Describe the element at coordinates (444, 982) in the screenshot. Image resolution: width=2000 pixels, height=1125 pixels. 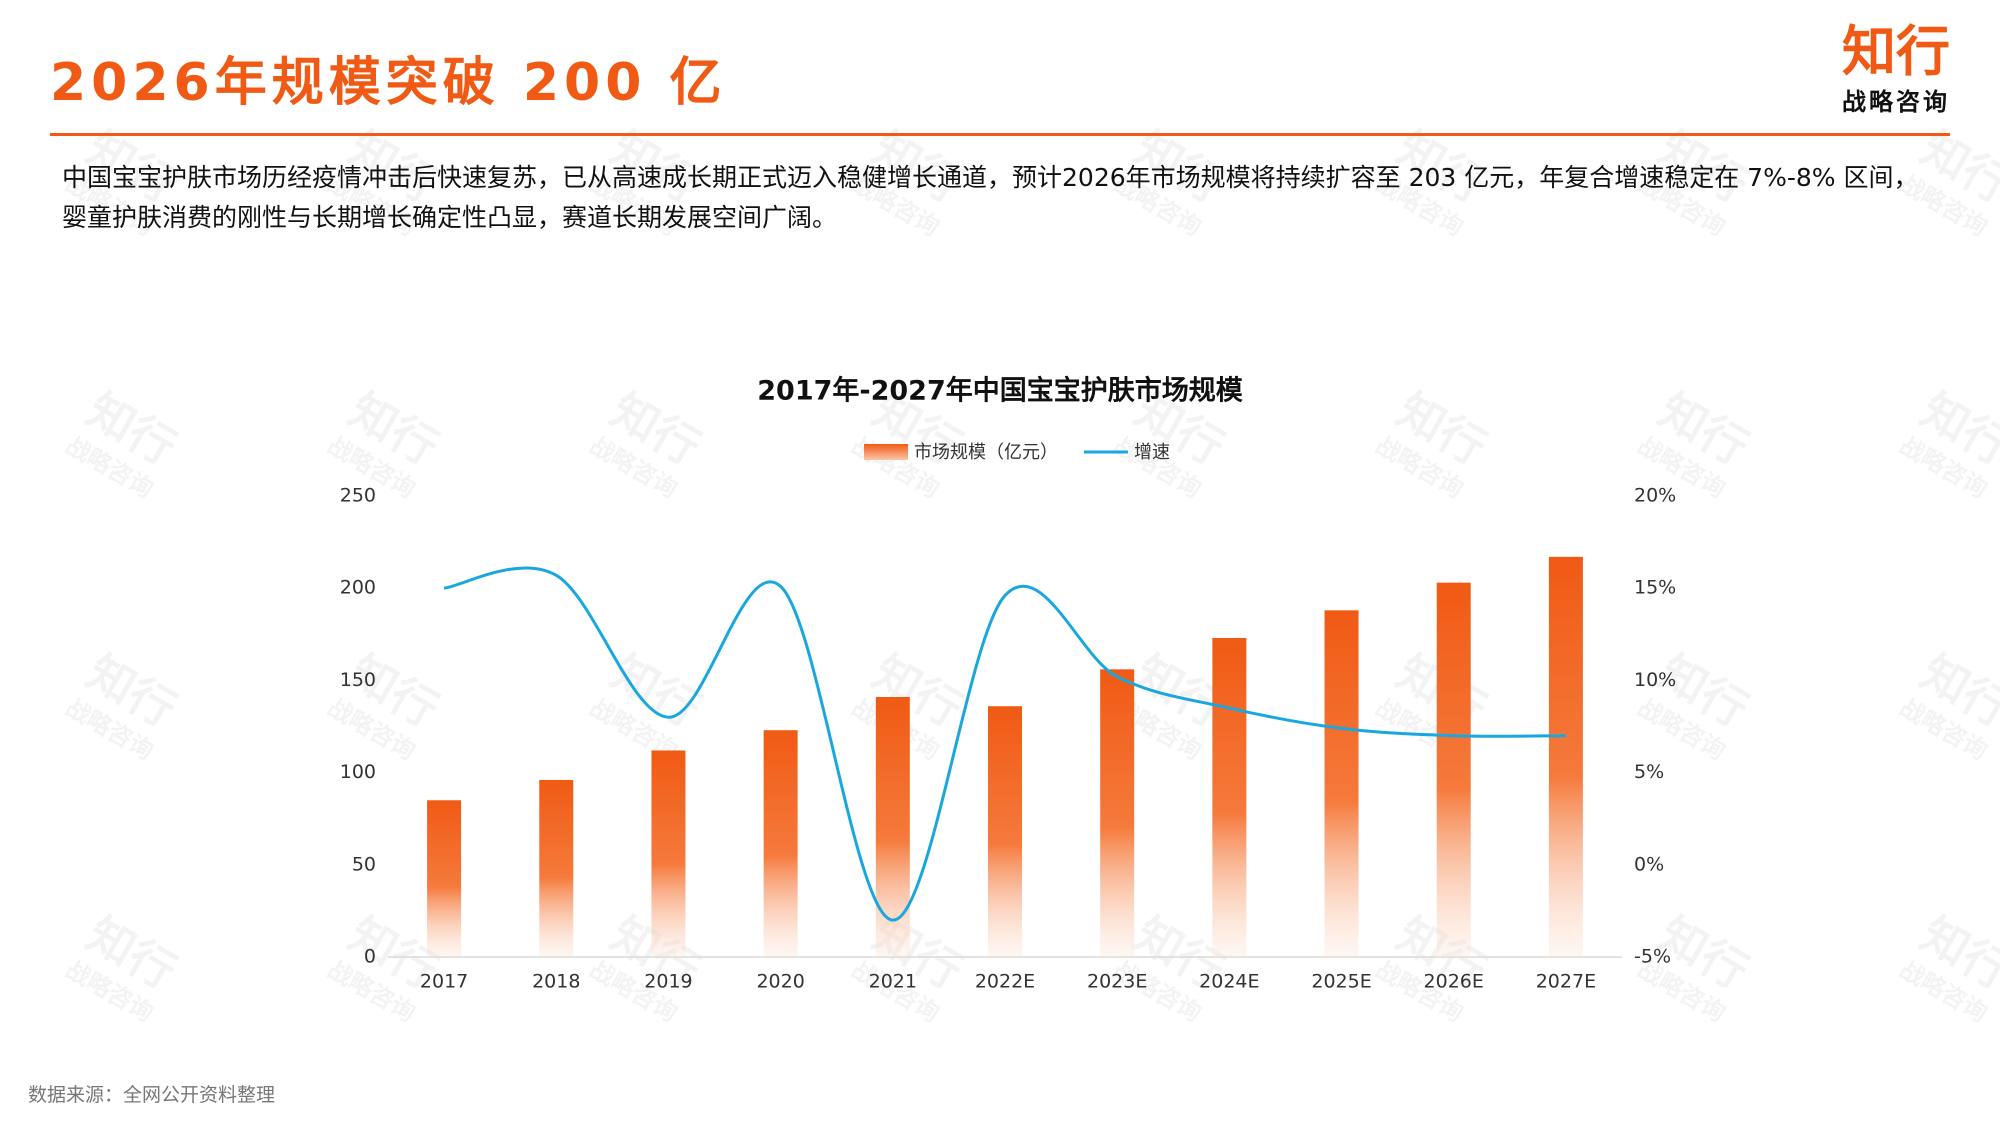
I see `x-tick-label: 2017` at that location.